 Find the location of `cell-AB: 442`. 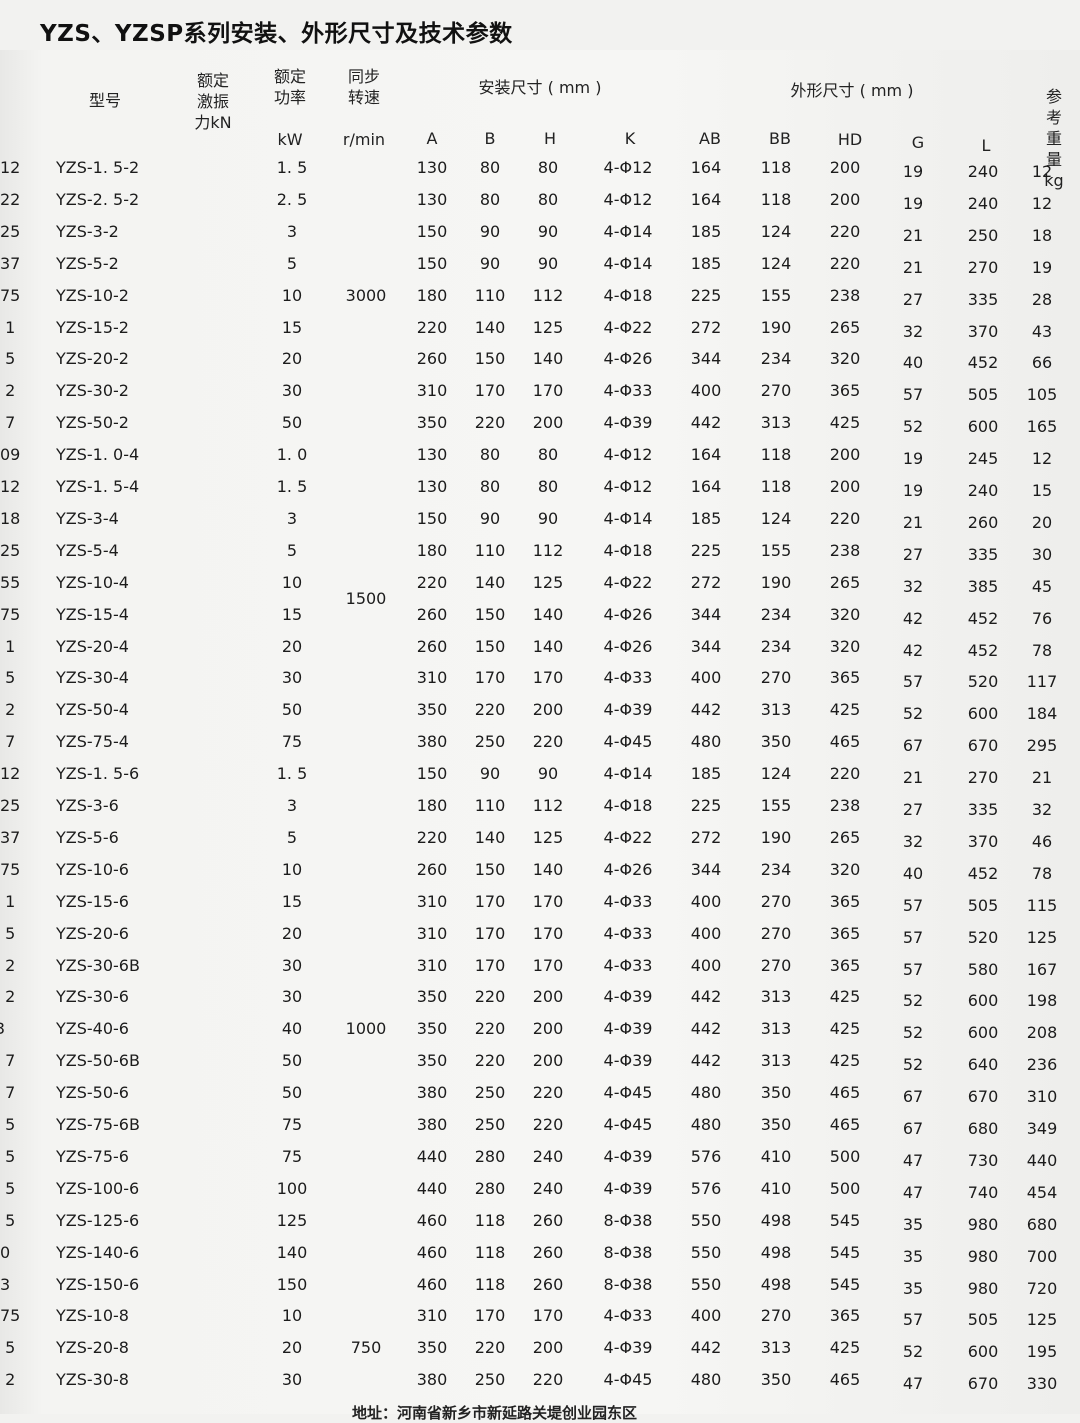

cell-AB: 442 is located at coordinates (706, 997).